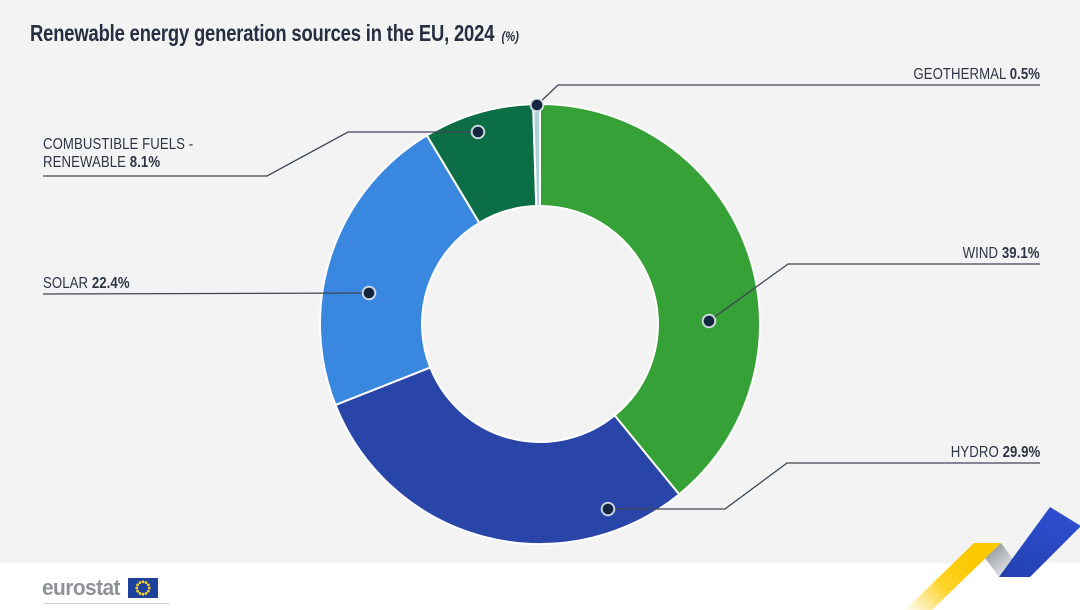 Image resolution: width=1080 pixels, height=610 pixels. I want to click on segment-wind, so click(650, 299).